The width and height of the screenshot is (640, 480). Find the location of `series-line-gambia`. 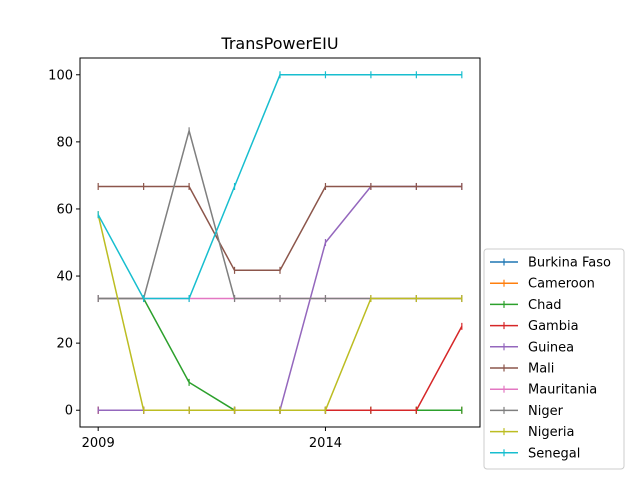

series-line-gambia is located at coordinates (280, 368).